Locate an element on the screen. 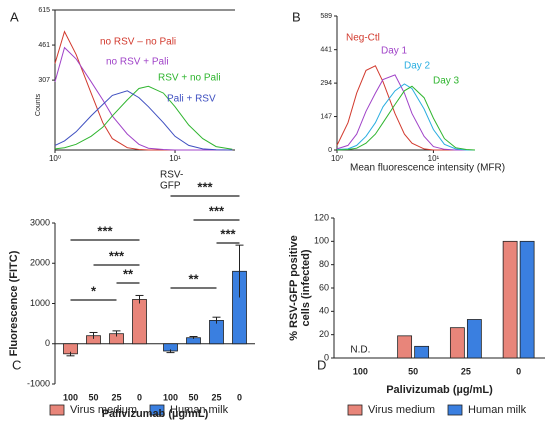 The height and width of the screenshot is (422, 550). annotation: N.D. is located at coordinates (360, 350).